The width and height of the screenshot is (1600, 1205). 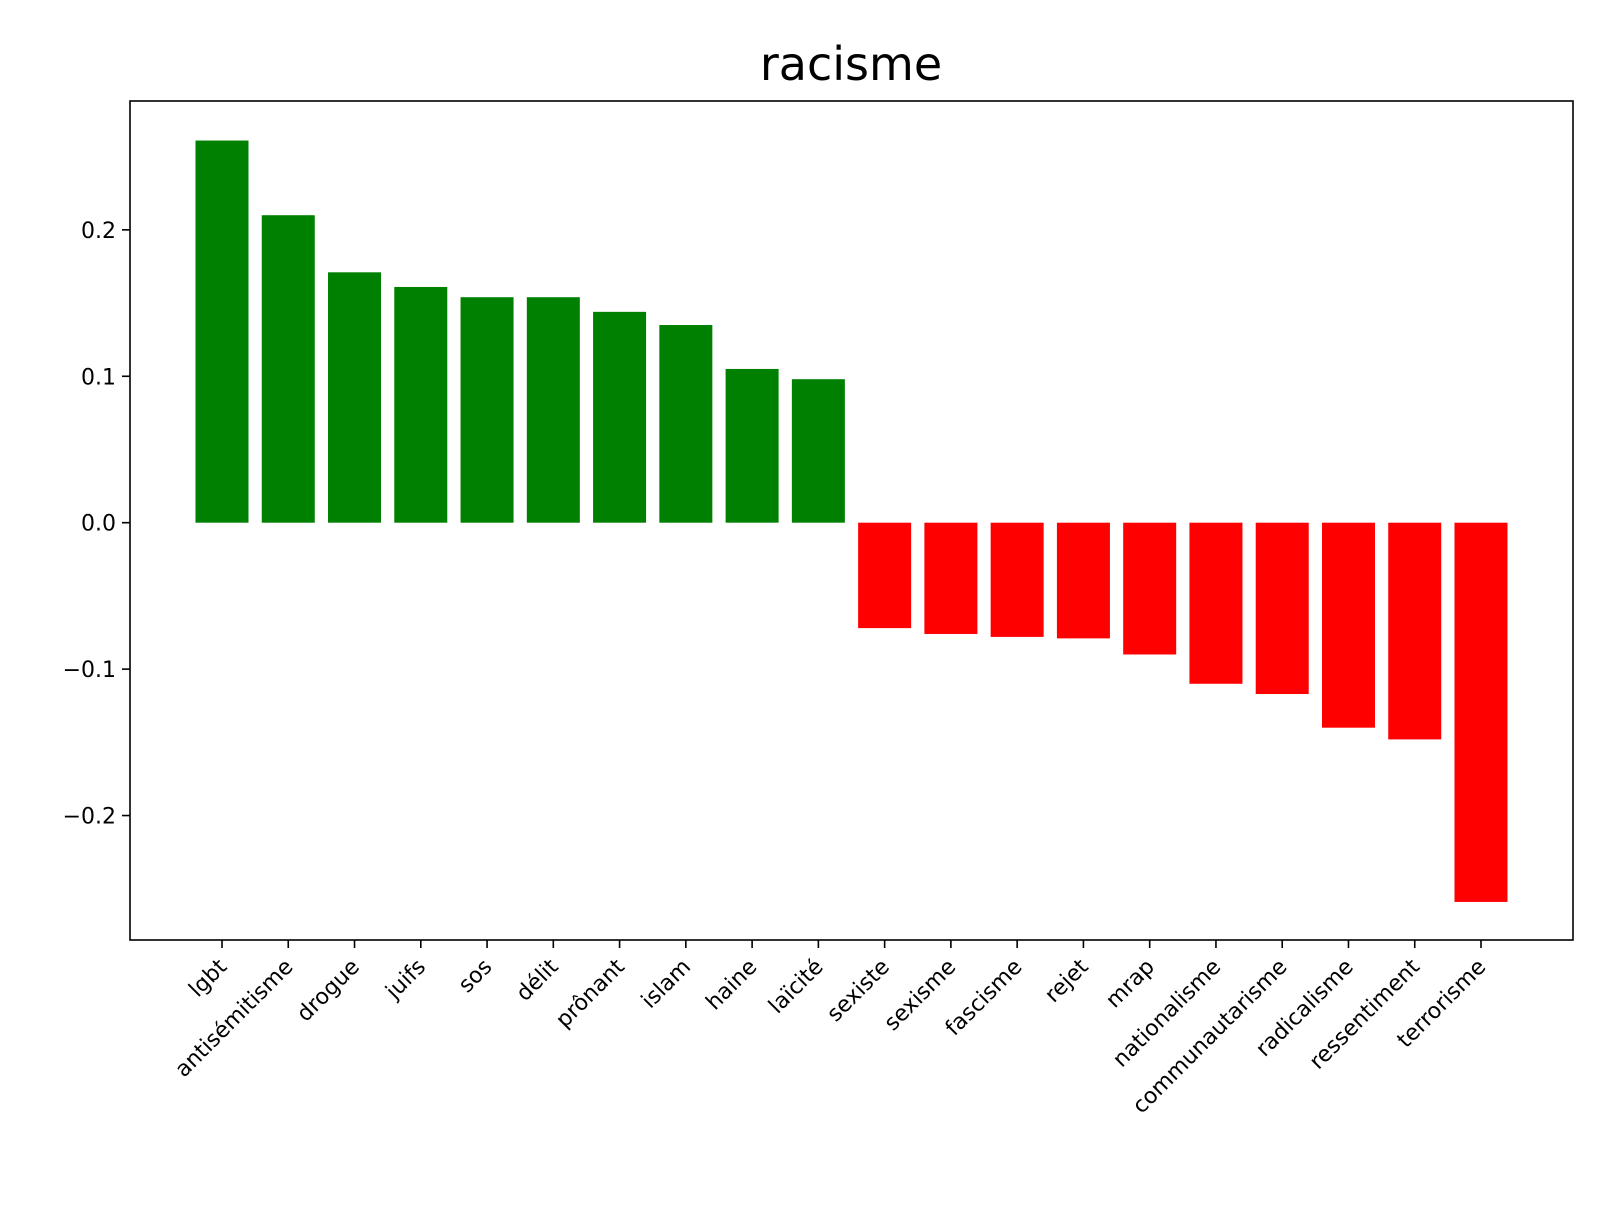 I want to click on y-axis: −0.2 −0.1 0.0 0.1 0.2, so click(x=96, y=524).